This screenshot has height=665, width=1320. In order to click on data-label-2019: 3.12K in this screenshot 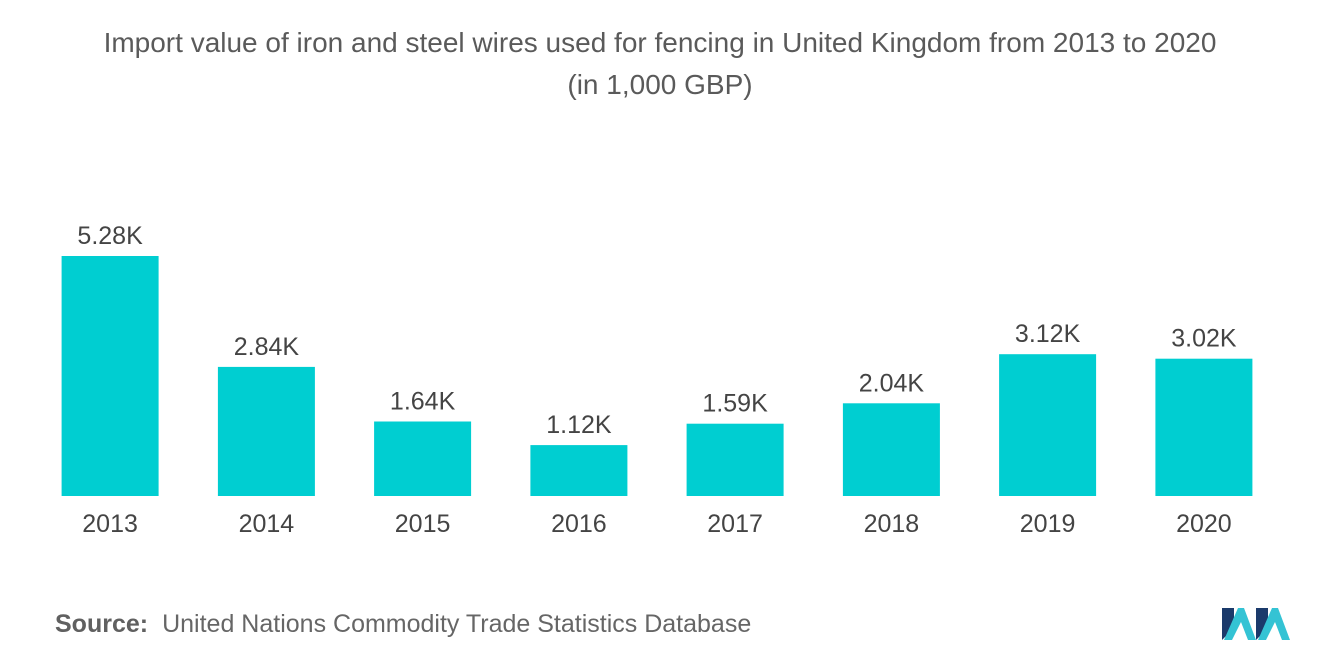, I will do `click(1048, 334)`.